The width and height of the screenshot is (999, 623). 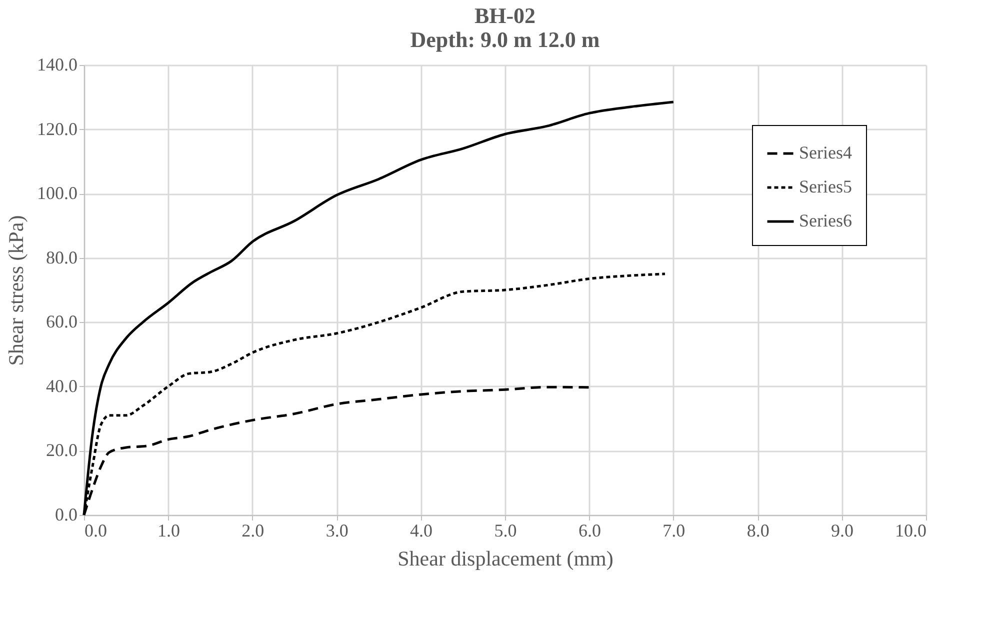 I want to click on x-tick-label: 1.0, so click(x=168, y=530).